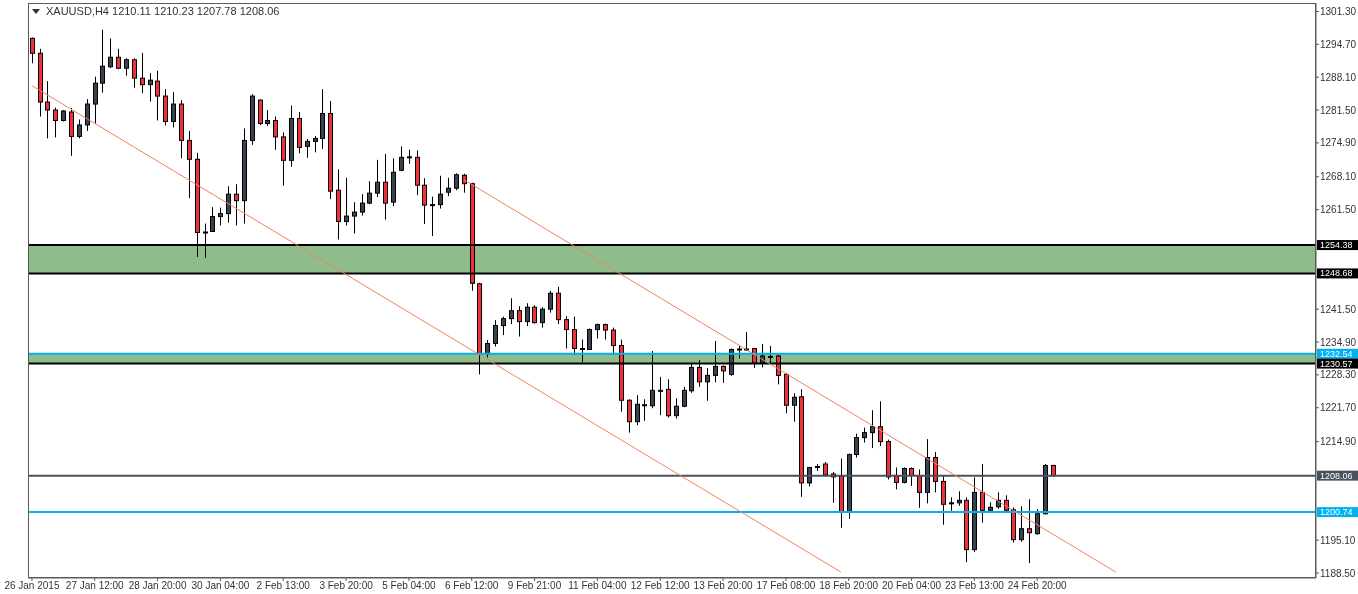 The width and height of the screenshot is (1358, 594). I want to click on x-tick-label: 28 Jan 20:00, so click(157, 586).